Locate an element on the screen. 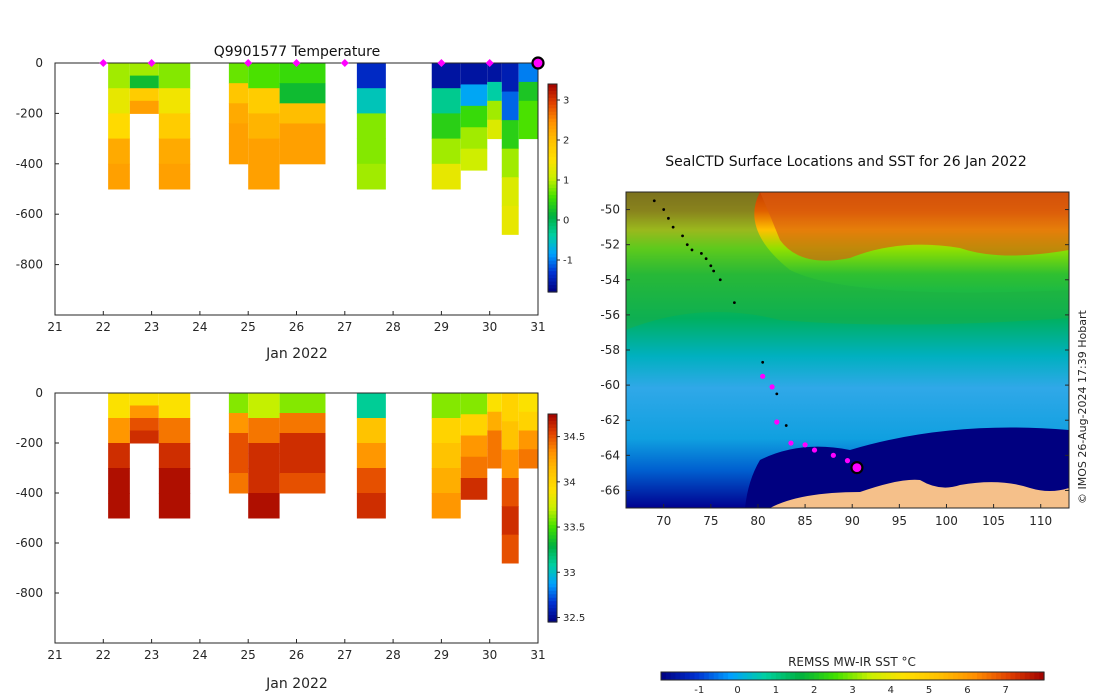 The image size is (1100, 700). map-colorbar-tick-label: 3 is located at coordinates (852, 690).